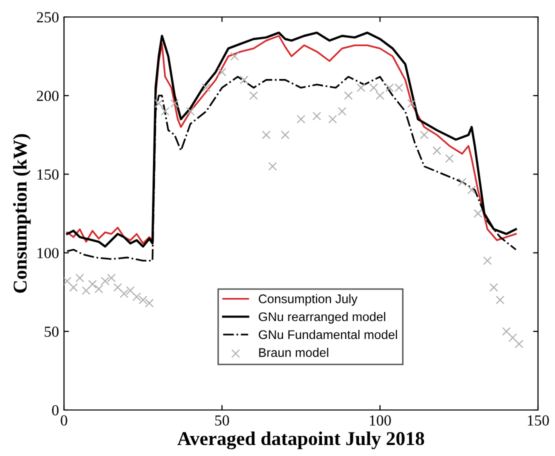 The height and width of the screenshot is (456, 555). I want to click on y-axis-title: Consumption (kW), so click(22, 213).